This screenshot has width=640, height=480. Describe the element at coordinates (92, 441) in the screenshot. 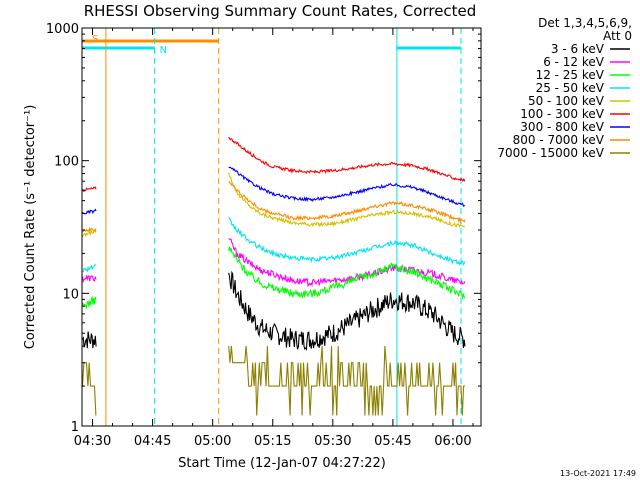

I see `x-tick-label: 04:30` at that location.